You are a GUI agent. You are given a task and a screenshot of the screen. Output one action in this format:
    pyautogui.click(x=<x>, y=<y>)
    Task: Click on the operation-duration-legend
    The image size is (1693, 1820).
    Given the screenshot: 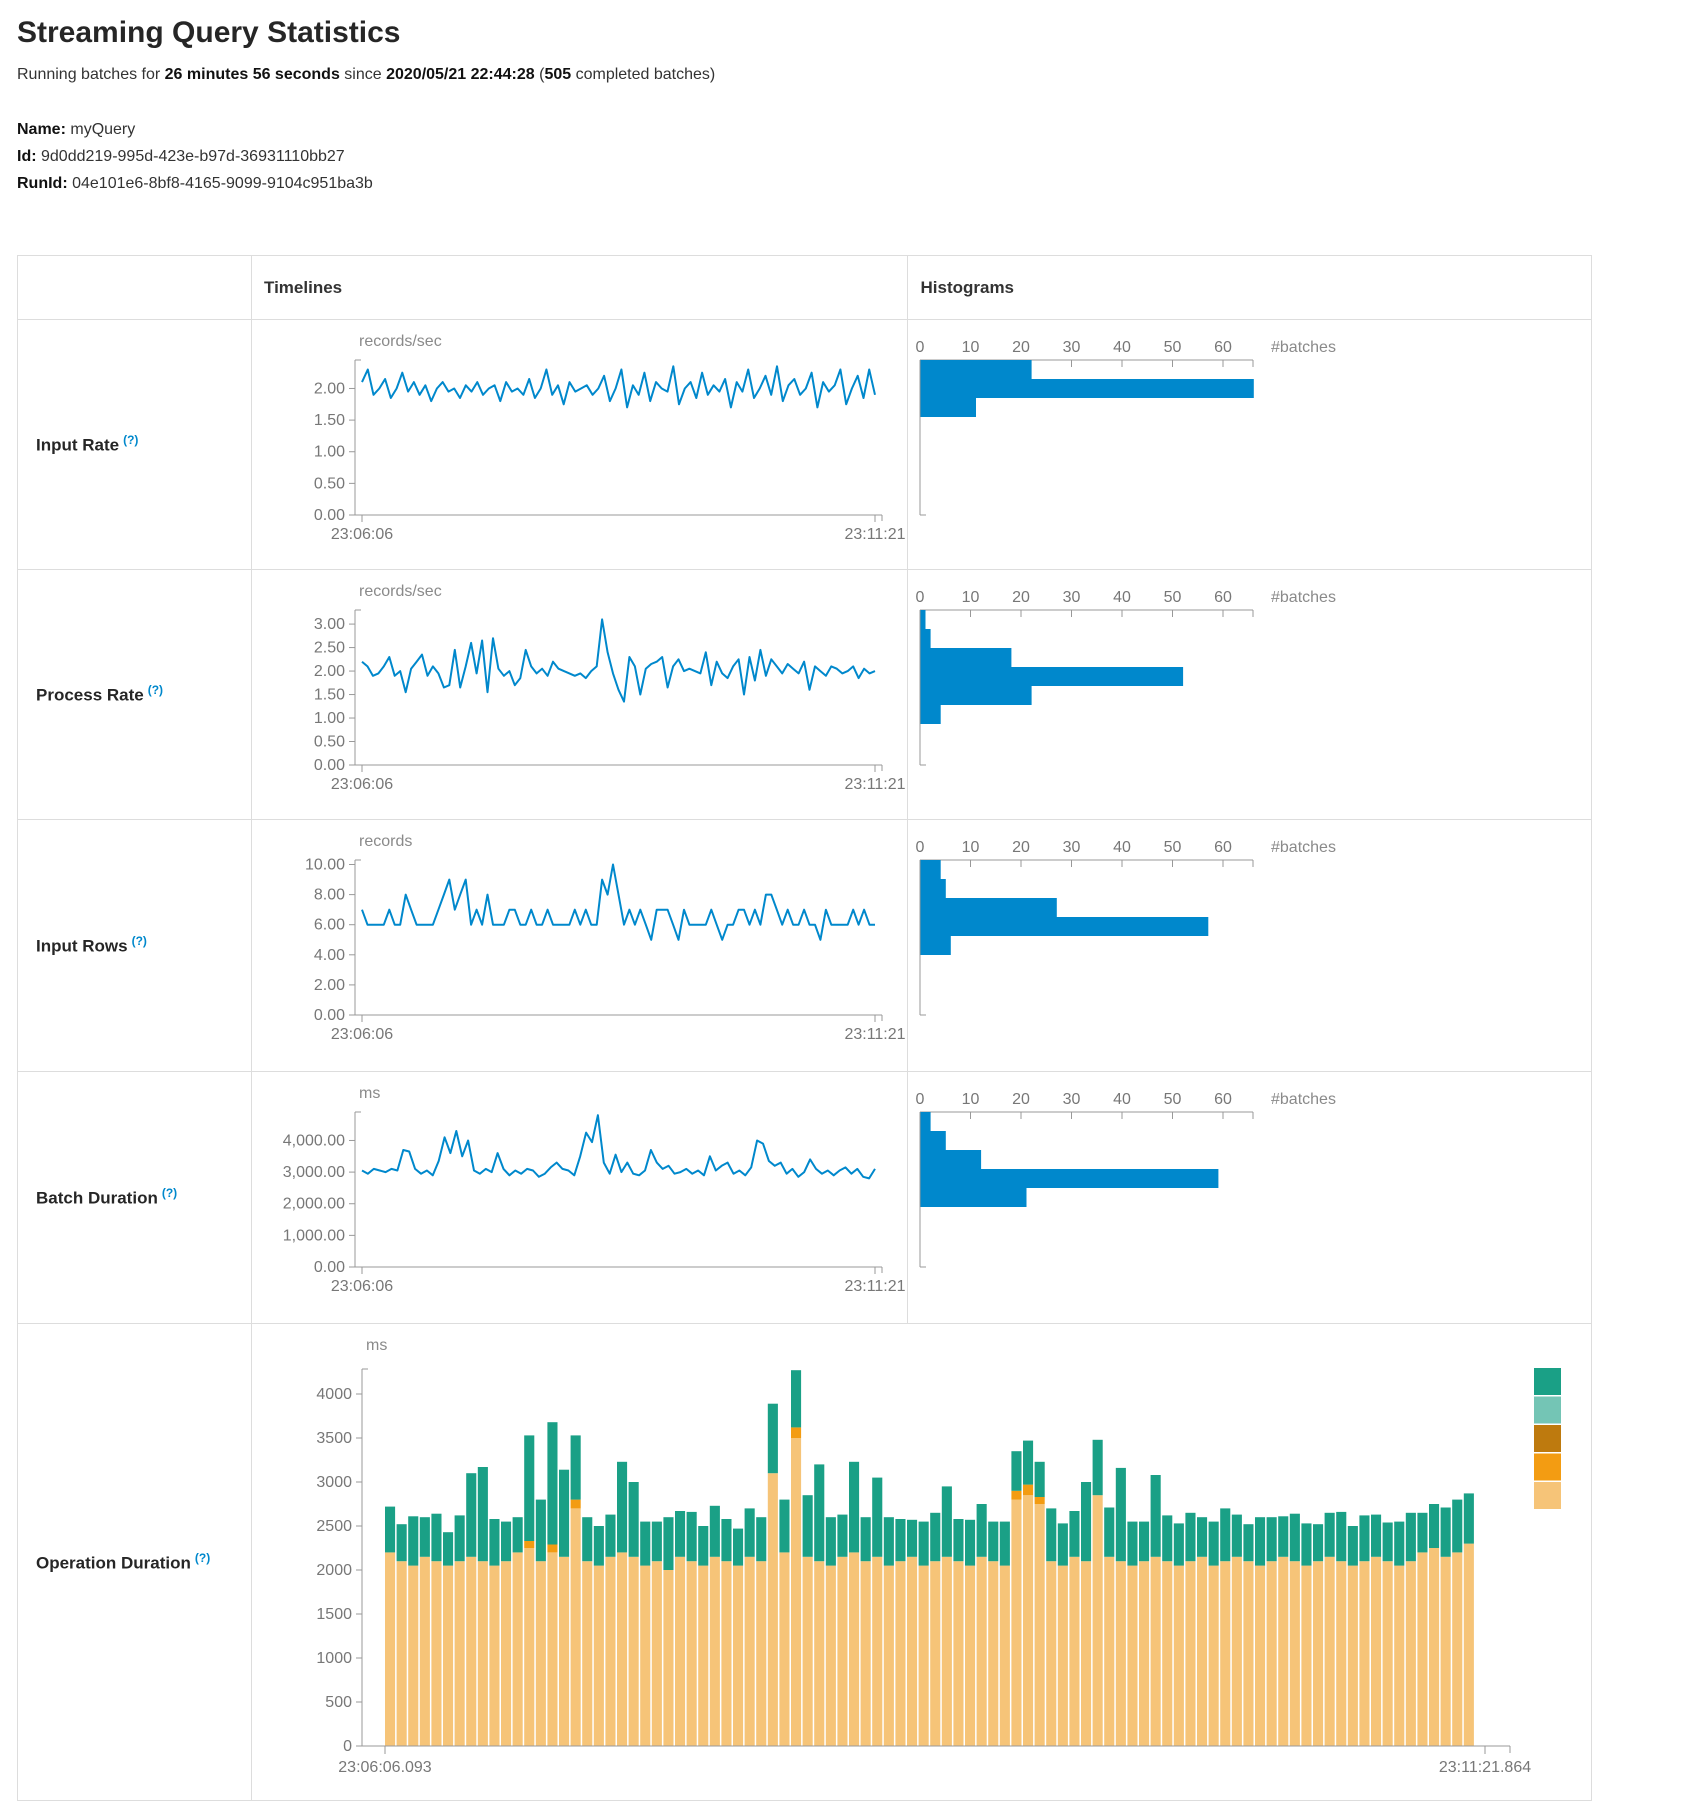 What is the action you would take?
    pyautogui.click(x=1547, y=1438)
    